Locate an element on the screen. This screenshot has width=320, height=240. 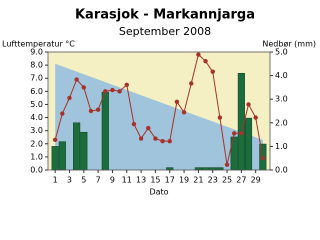
y-tick-label: 8.0 is located at coordinates (36, 65).